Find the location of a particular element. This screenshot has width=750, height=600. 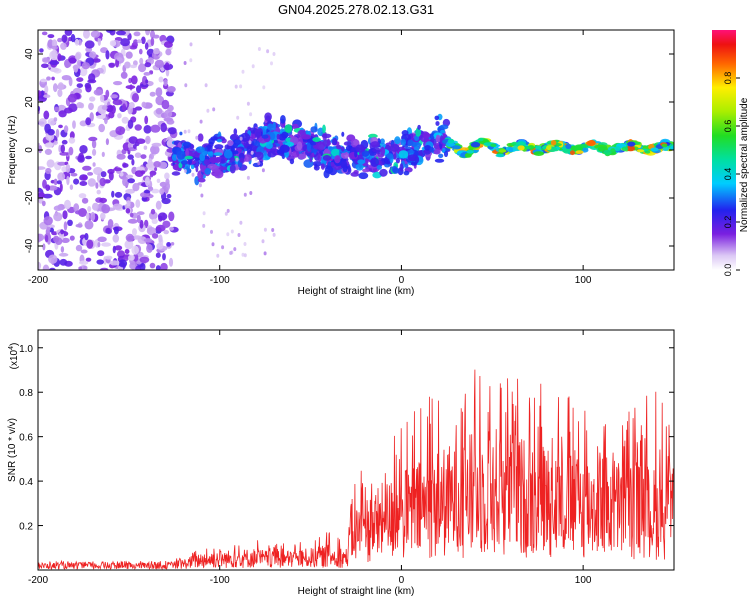

y-tick-label: 0 is located at coordinates (29, 150).